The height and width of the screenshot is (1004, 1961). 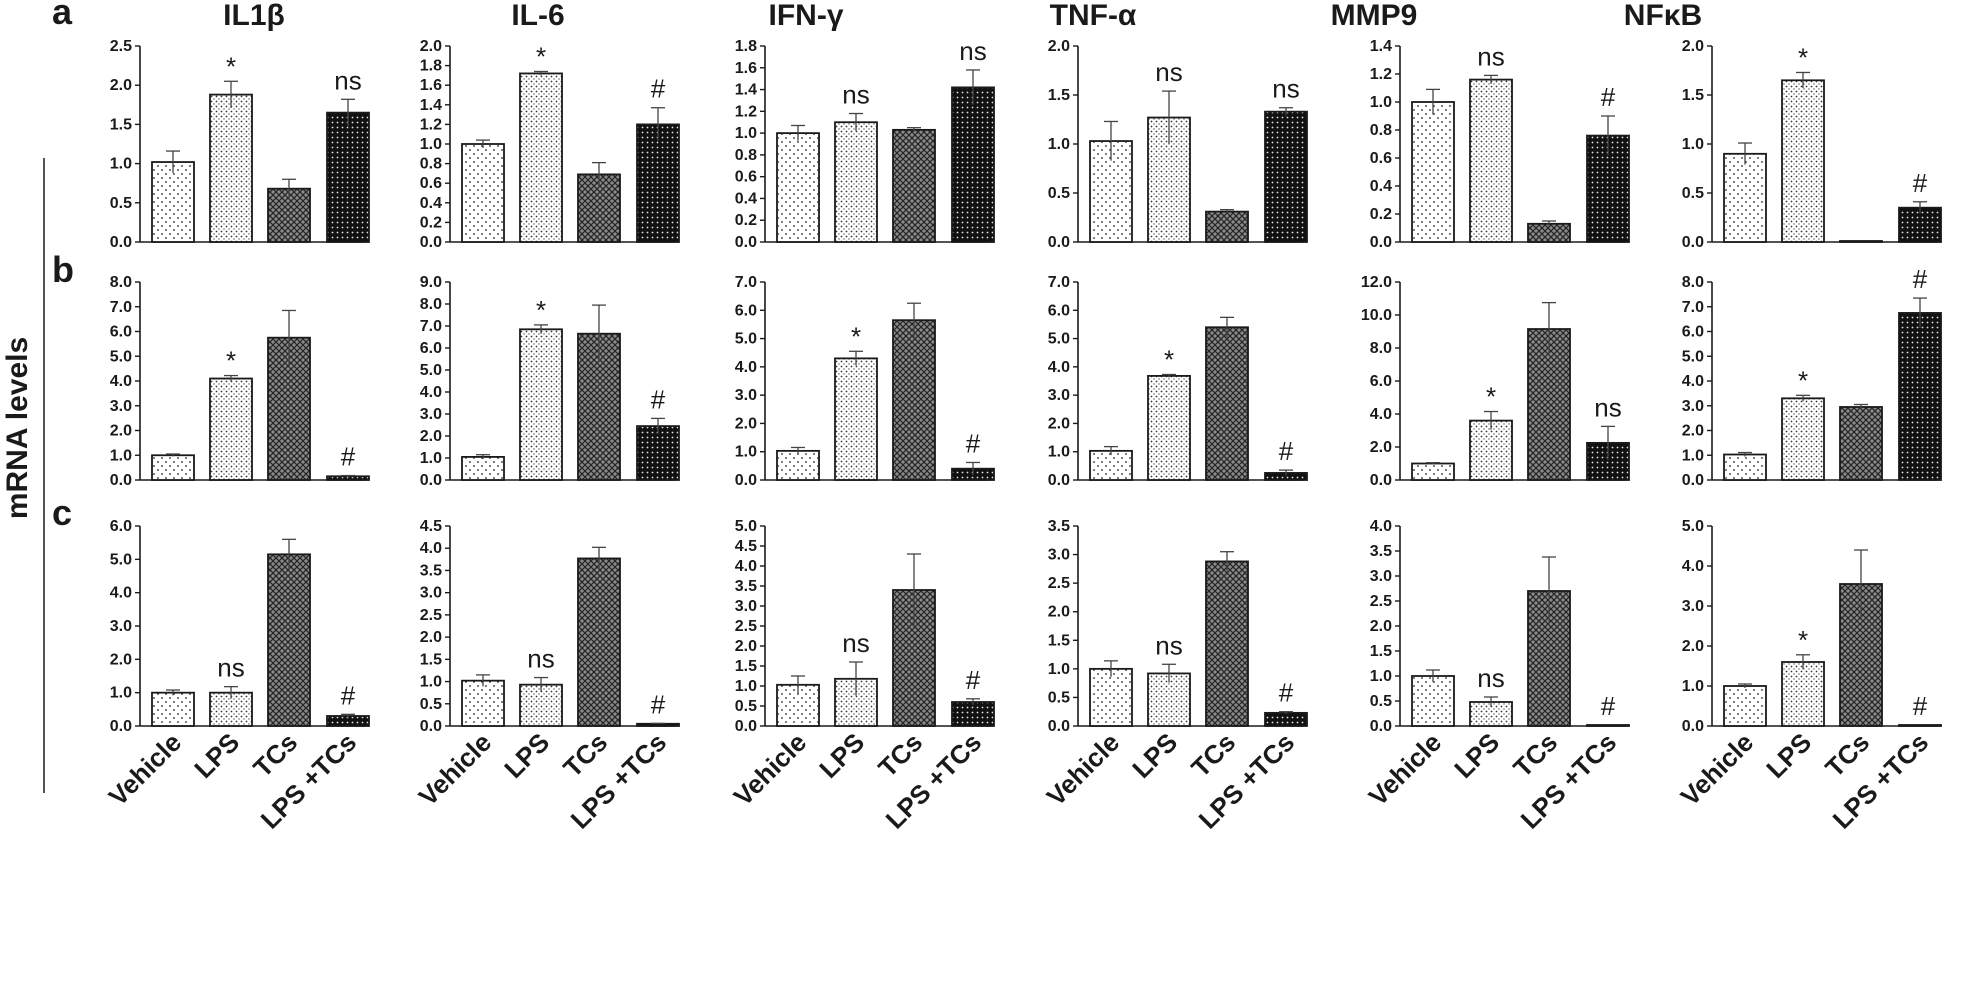 What do you see at coordinates (1381, 651) in the screenshot?
I see `y-tick-label-c-4-3: 1.5` at bounding box center [1381, 651].